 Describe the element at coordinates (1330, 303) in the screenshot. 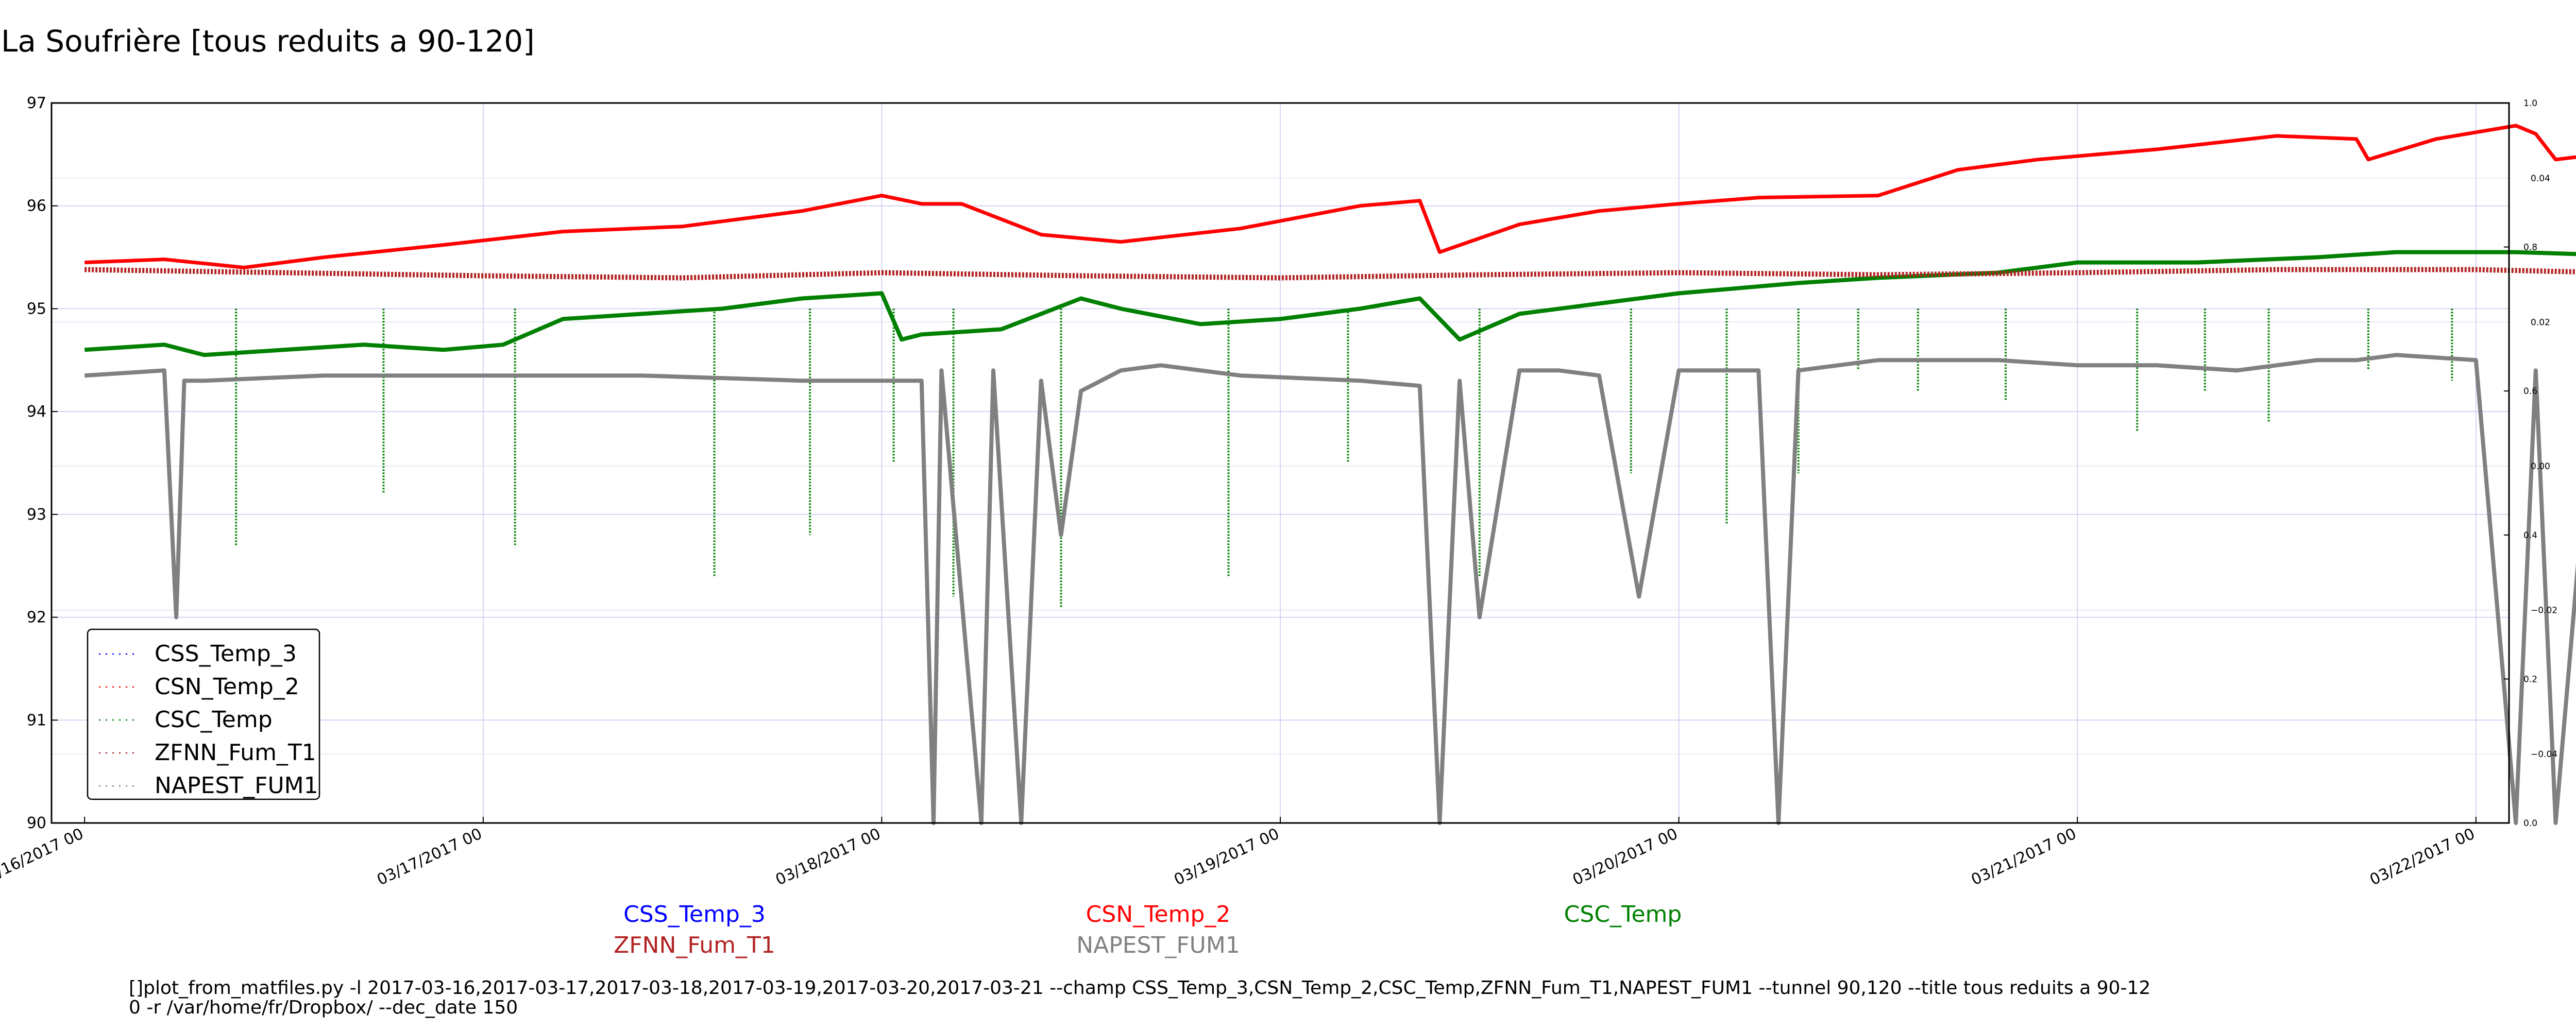

I see `series-line-CSC_Temp` at that location.